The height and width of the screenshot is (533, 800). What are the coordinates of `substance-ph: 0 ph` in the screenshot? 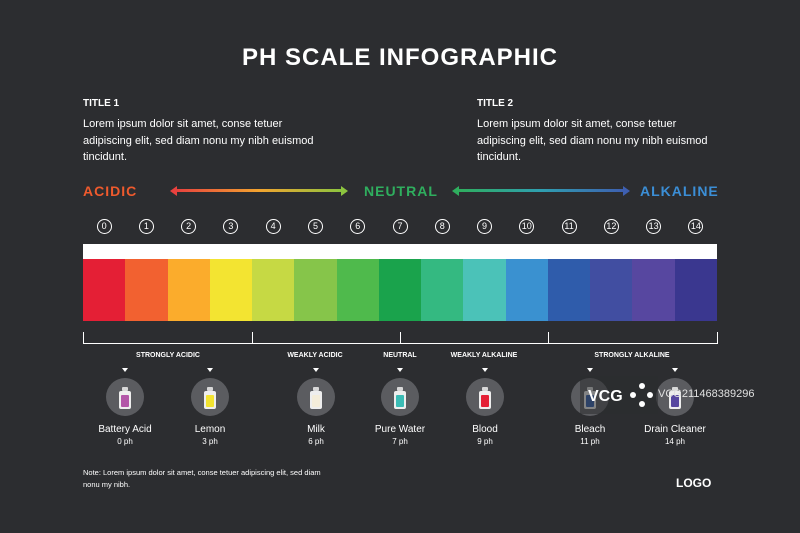 It's located at (125, 441).